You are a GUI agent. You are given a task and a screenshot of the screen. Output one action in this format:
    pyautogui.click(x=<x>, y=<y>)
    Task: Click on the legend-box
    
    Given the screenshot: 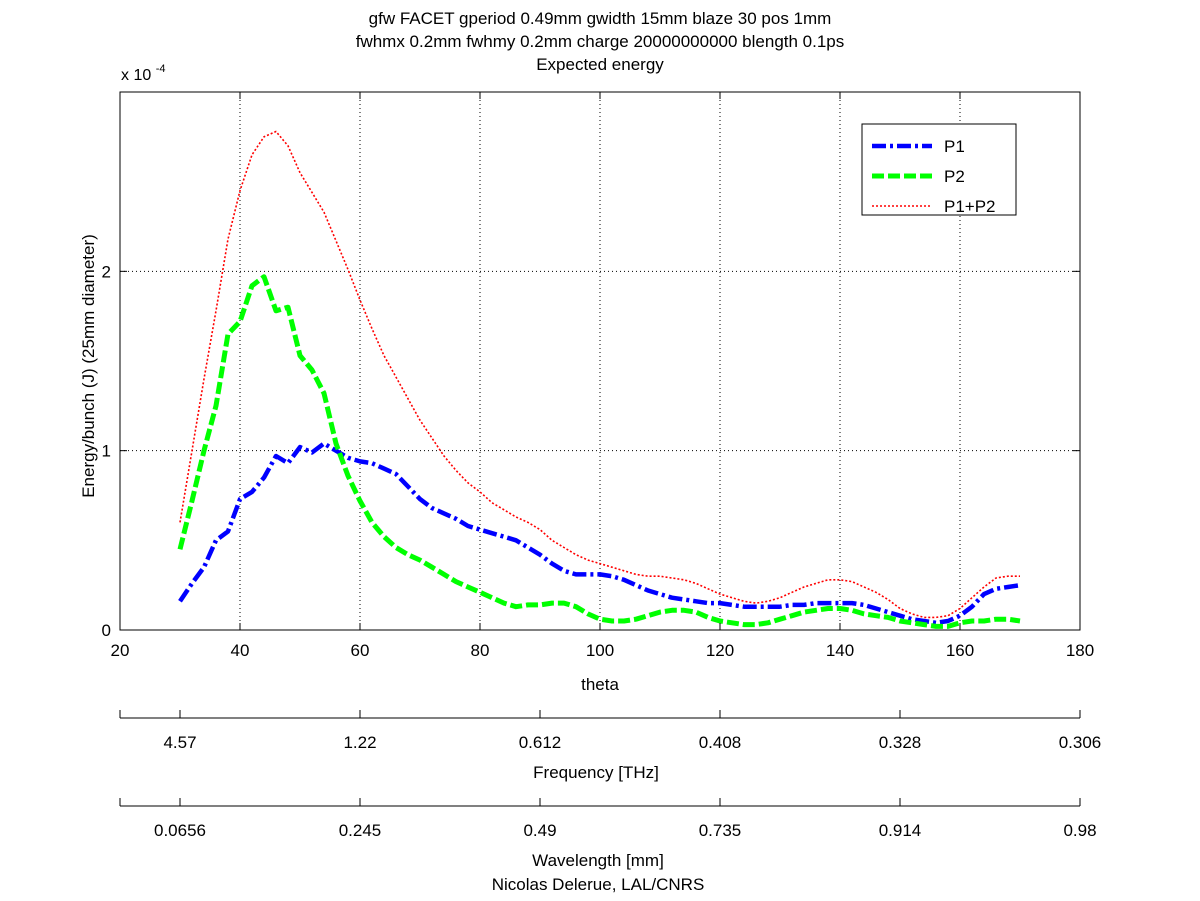 What is the action you would take?
    pyautogui.click(x=939, y=169)
    